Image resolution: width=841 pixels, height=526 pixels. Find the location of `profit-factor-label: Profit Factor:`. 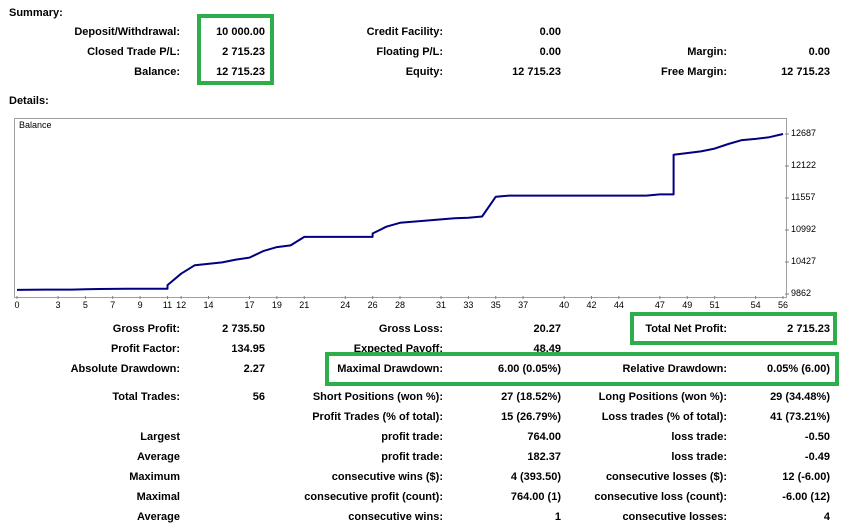

profit-factor-label: Profit Factor: is located at coordinates (145, 349).